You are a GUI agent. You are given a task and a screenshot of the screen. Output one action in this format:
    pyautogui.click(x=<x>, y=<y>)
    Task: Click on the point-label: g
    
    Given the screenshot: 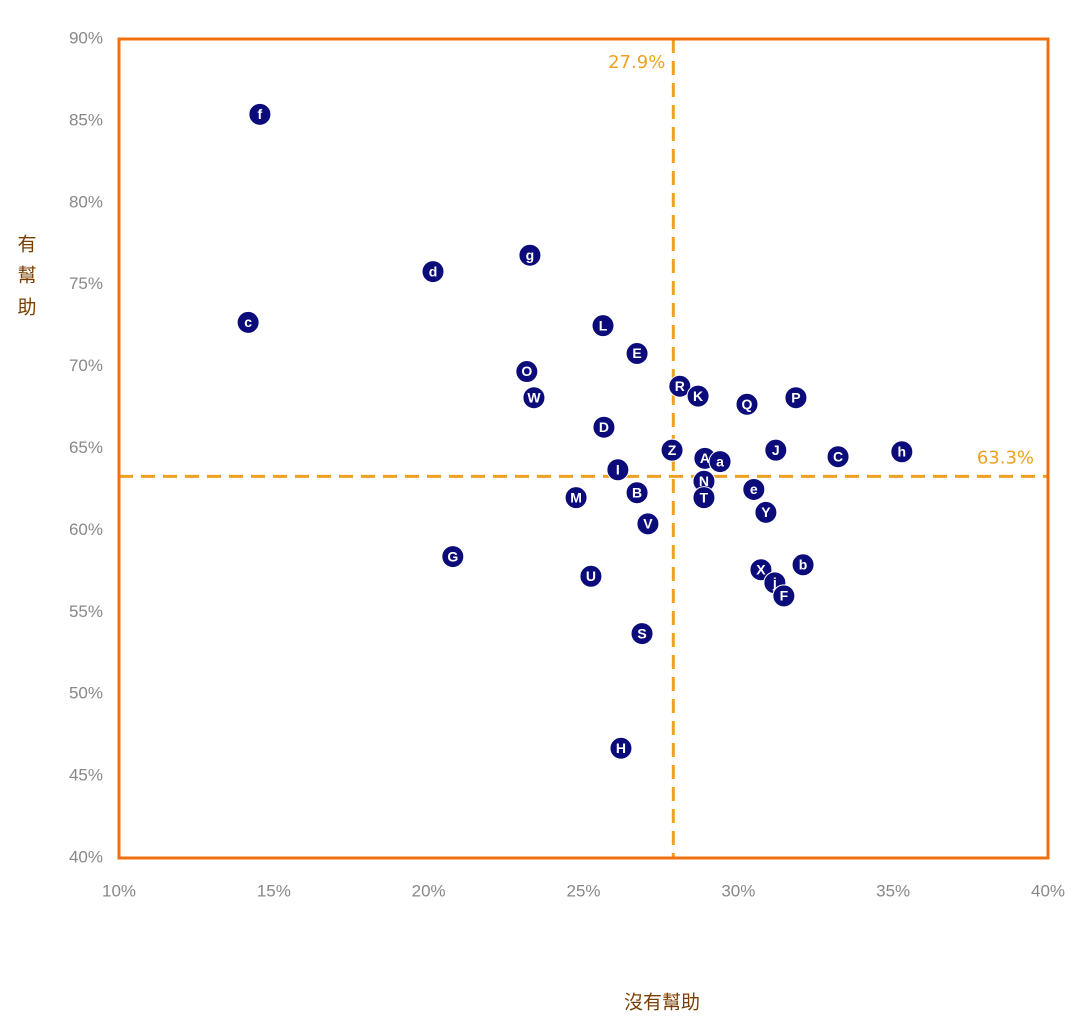 What is the action you would take?
    pyautogui.click(x=530, y=255)
    